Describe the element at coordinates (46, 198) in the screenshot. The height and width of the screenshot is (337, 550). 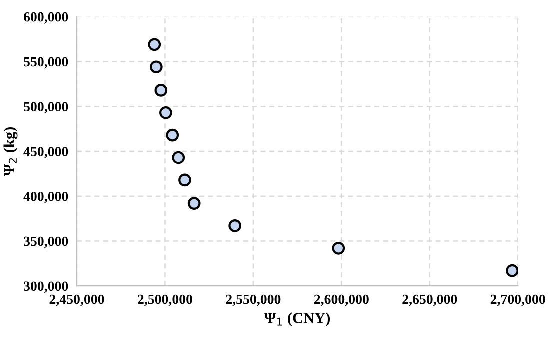
I see `y-tick-label: 400,000` at that location.